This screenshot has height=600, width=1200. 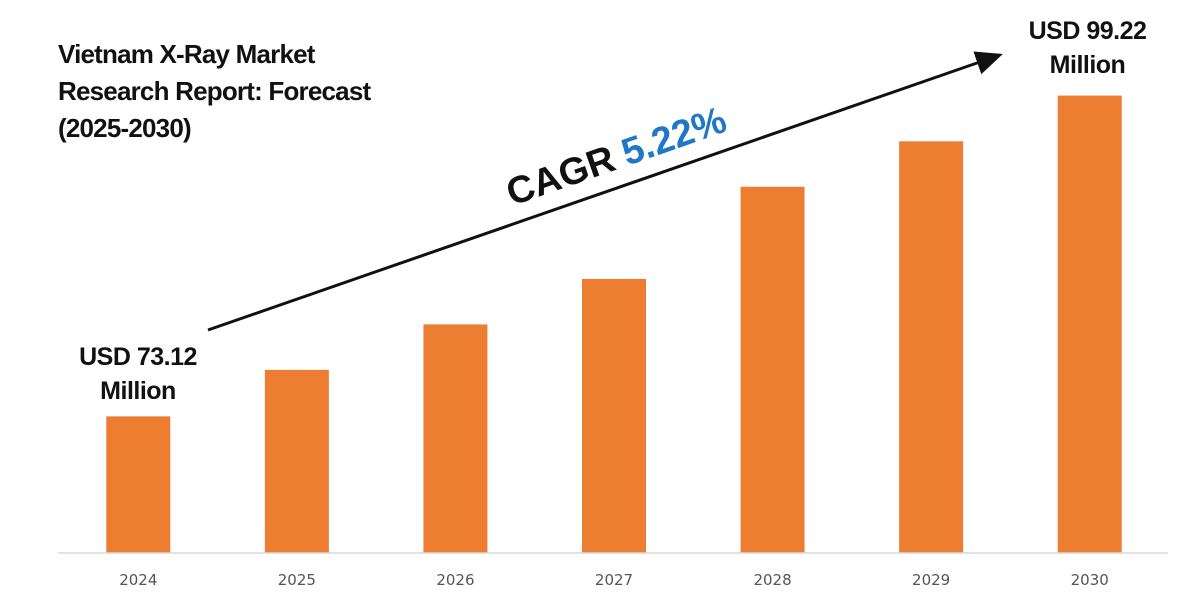 What do you see at coordinates (455, 580) in the screenshot?
I see `x-tick-label: 2026` at bounding box center [455, 580].